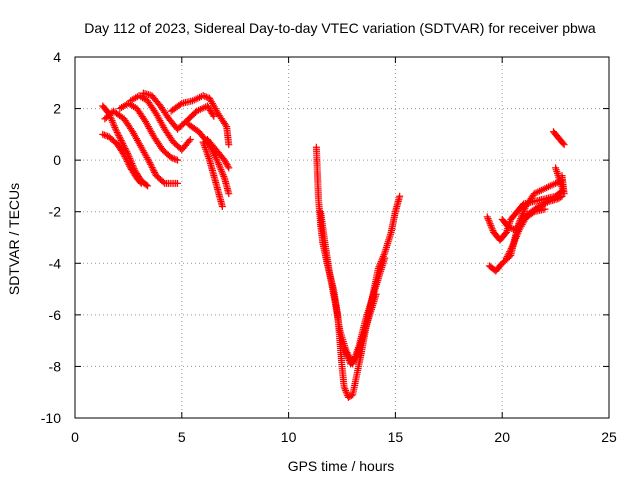 Image resolution: width=640 pixels, height=480 pixels. I want to click on x-tick-label: 0, so click(75, 437).